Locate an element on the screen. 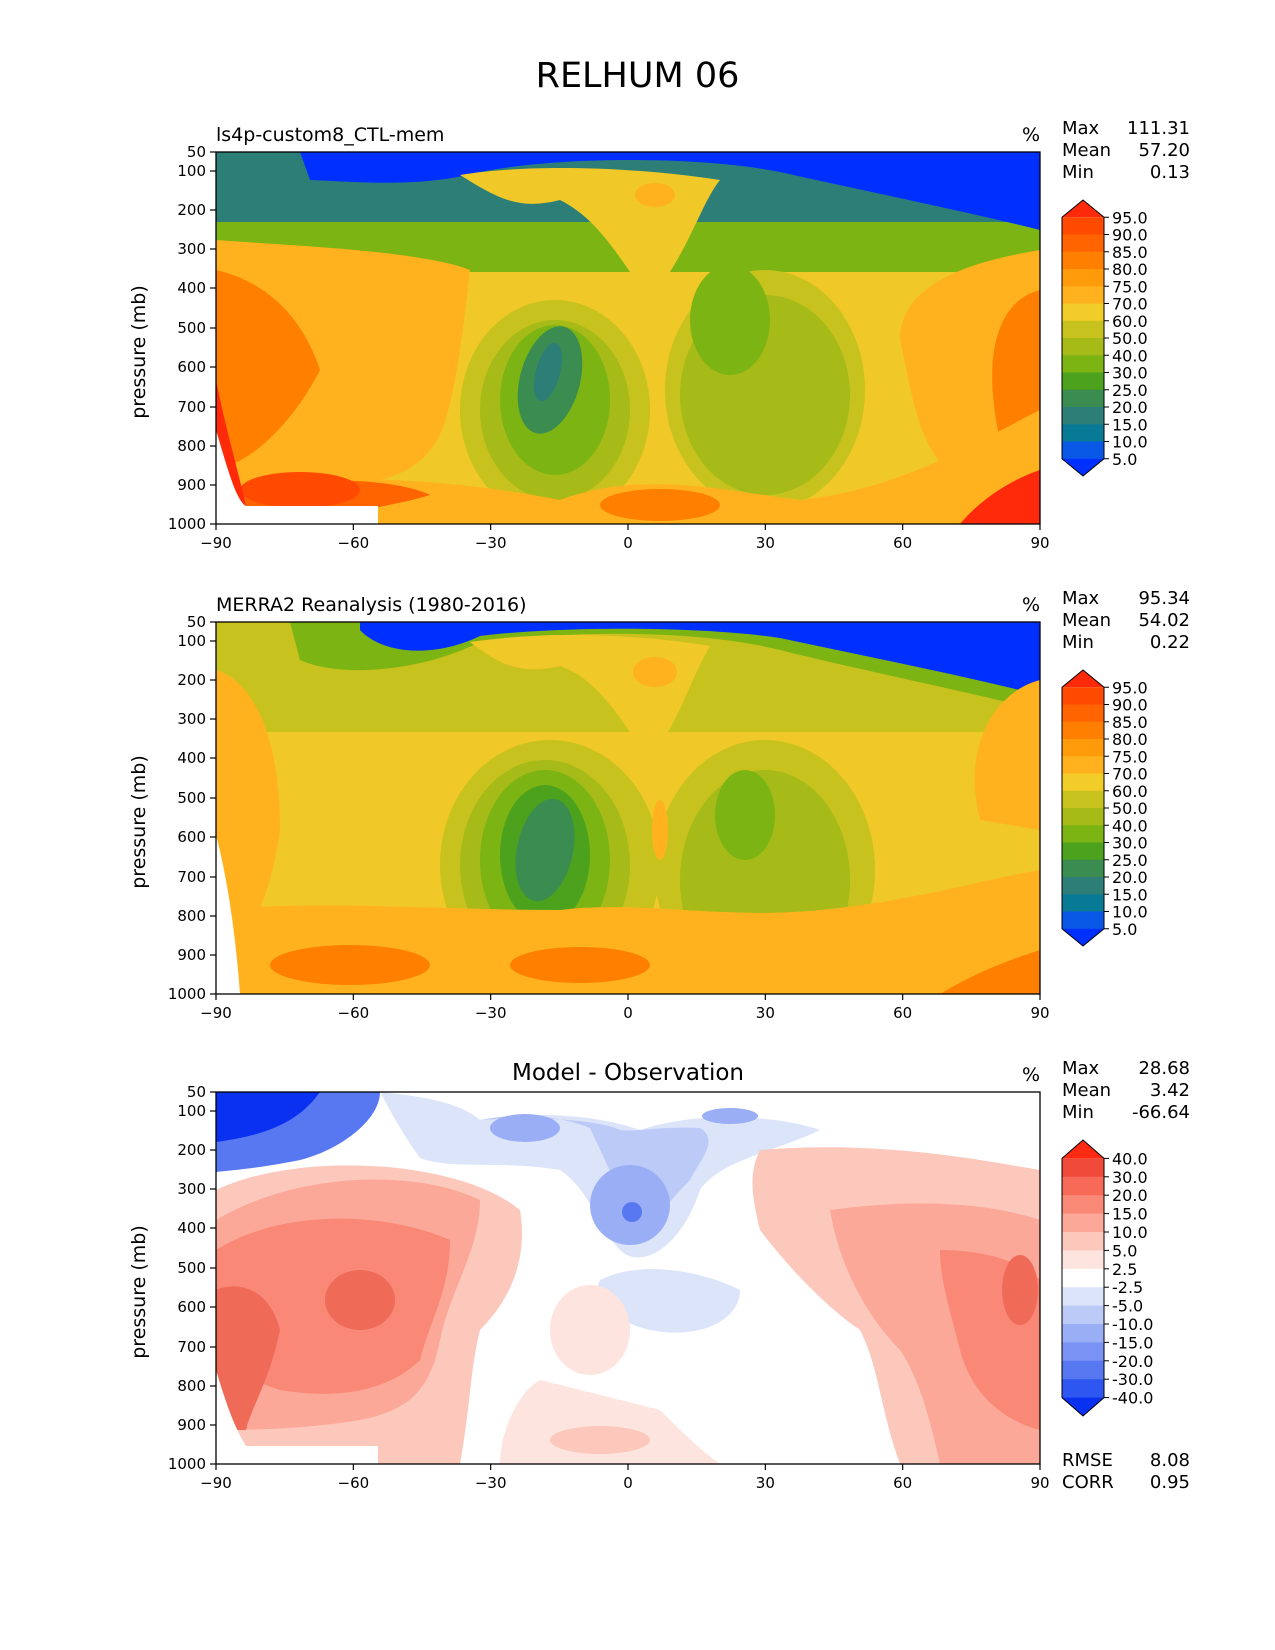  colorbar-label: 80.0 is located at coordinates (1130, 739).